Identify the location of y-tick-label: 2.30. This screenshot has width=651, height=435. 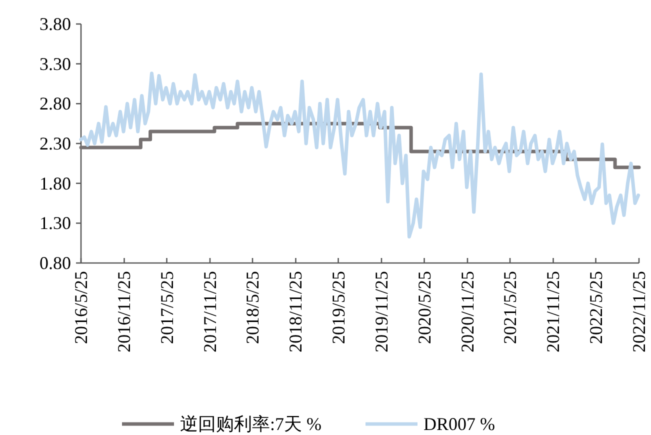
(55, 144).